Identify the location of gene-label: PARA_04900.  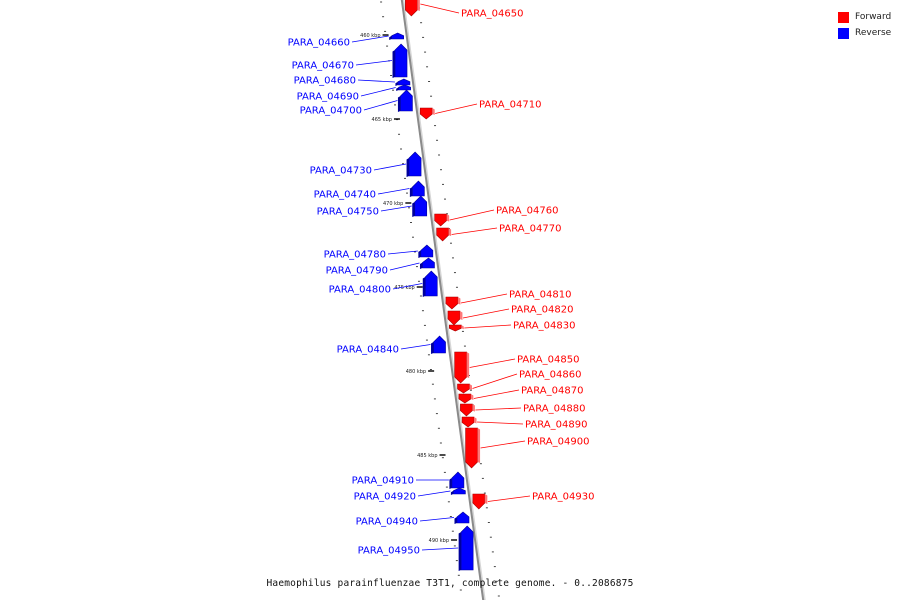
(558, 442).